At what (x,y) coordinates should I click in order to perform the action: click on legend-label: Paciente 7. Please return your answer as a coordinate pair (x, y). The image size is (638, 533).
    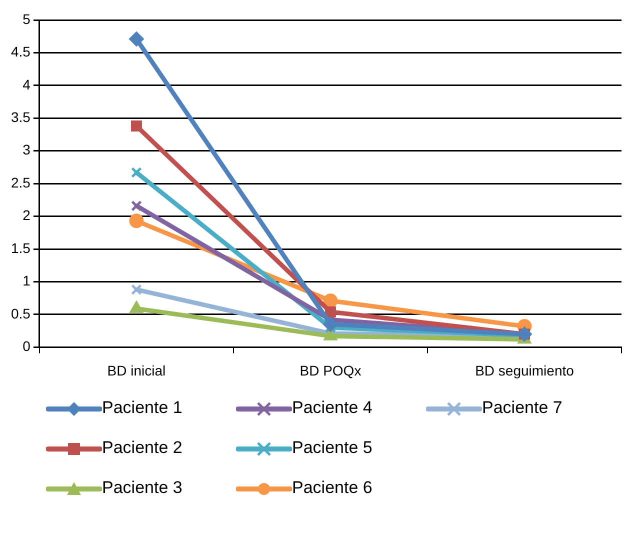
    Looking at the image, I should click on (522, 407).